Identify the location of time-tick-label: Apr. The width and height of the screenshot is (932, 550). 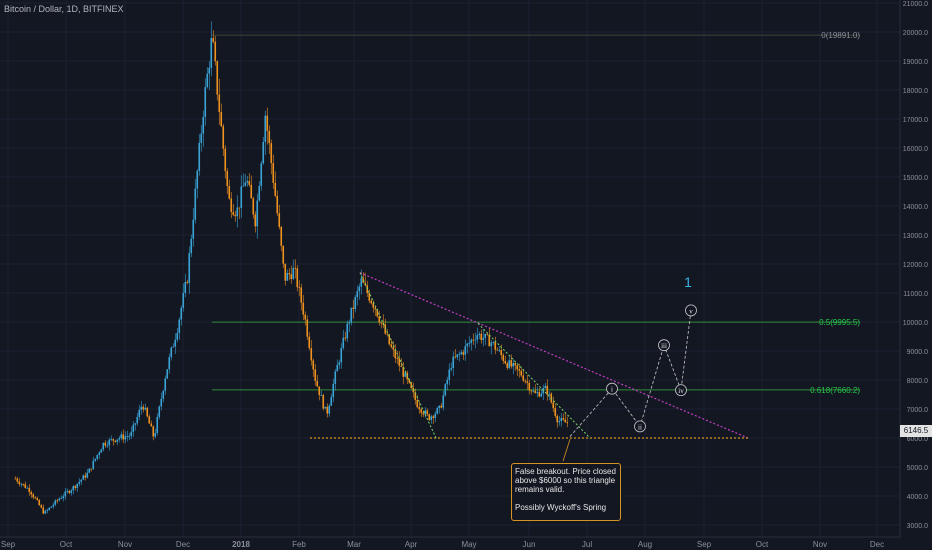
(411, 544).